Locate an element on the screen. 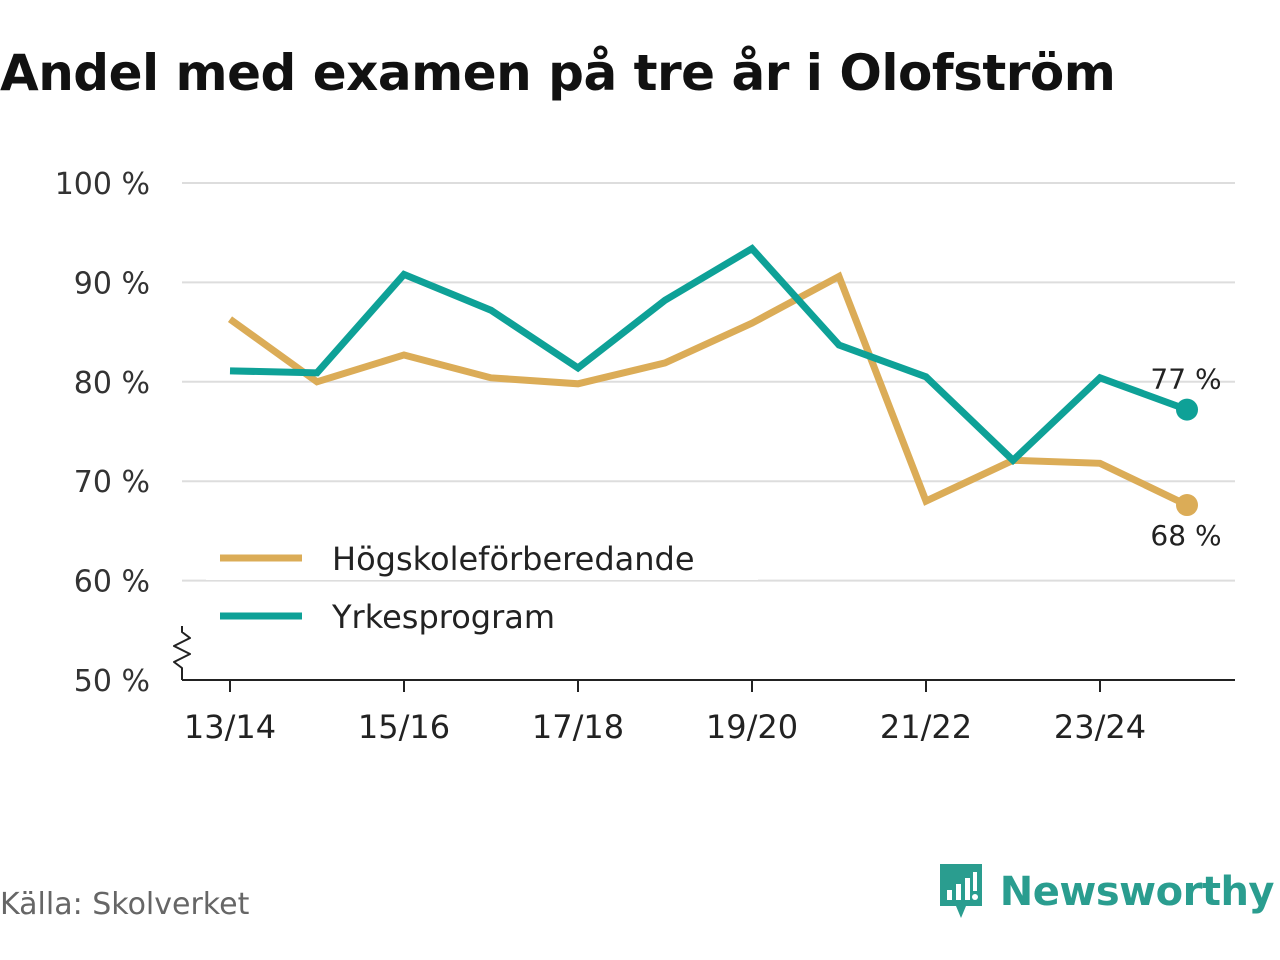  brand-logo: Newsworthy is located at coordinates (1105, 892).